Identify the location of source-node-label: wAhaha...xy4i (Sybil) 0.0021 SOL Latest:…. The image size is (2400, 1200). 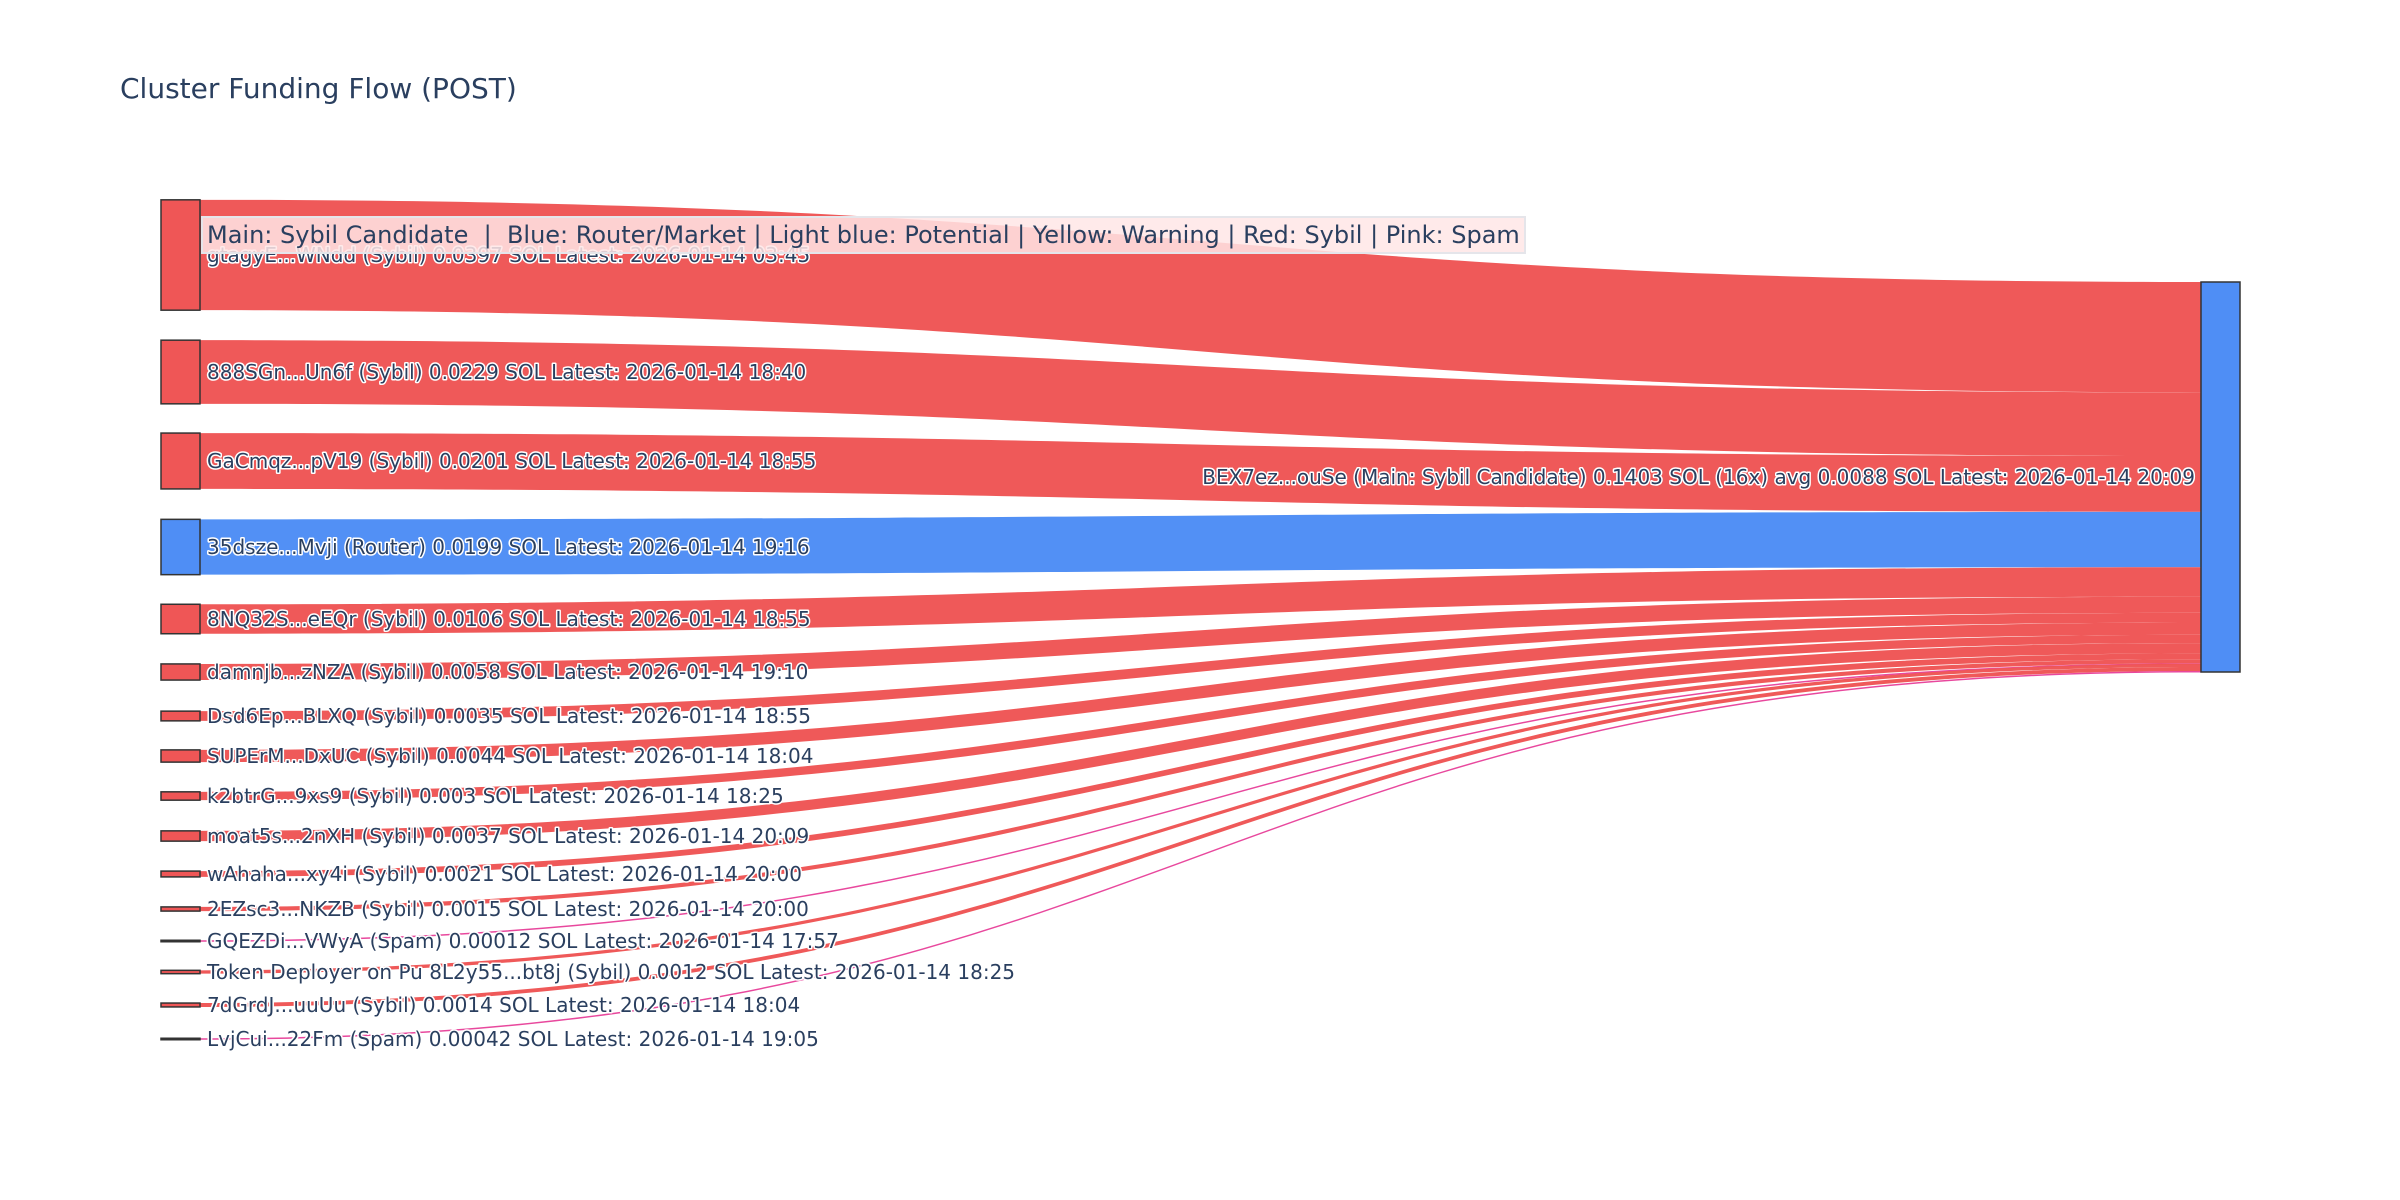
(504, 874).